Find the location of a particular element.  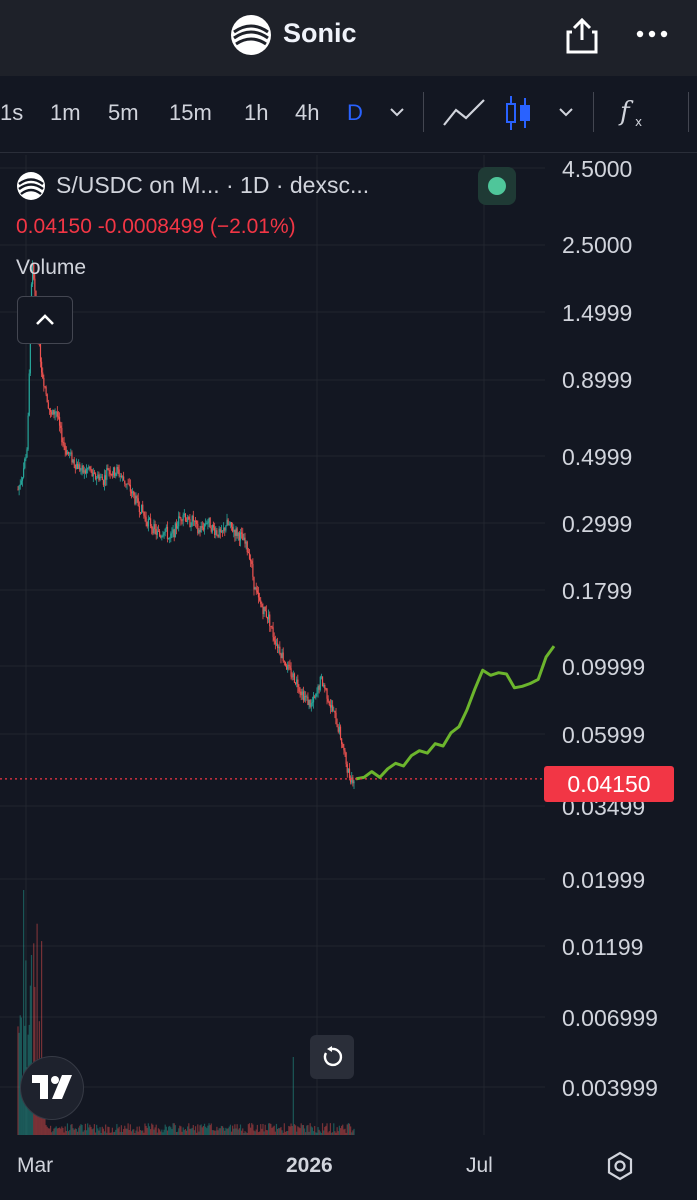

timeframe-1m: 1m is located at coordinates (65, 112).